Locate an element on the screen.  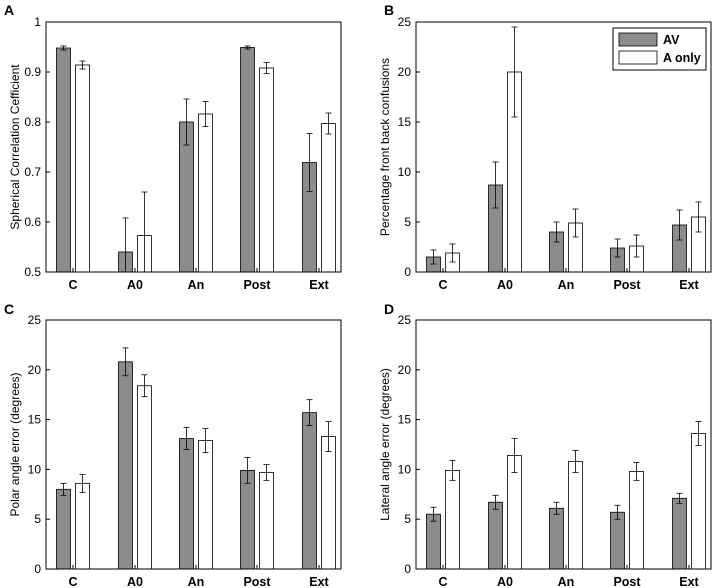
legend: AV A only is located at coordinates (659, 49).